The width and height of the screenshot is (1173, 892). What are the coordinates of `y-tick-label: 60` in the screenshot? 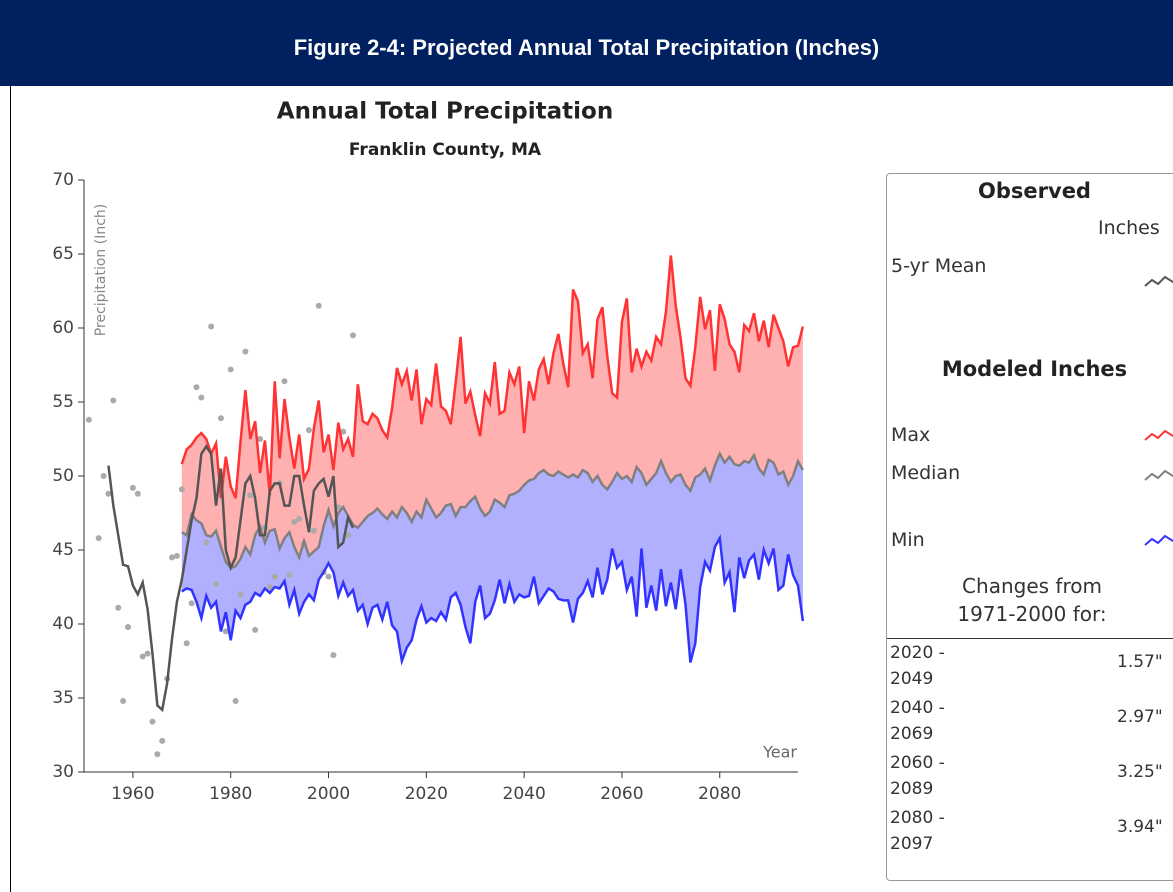 It's located at (63, 328).